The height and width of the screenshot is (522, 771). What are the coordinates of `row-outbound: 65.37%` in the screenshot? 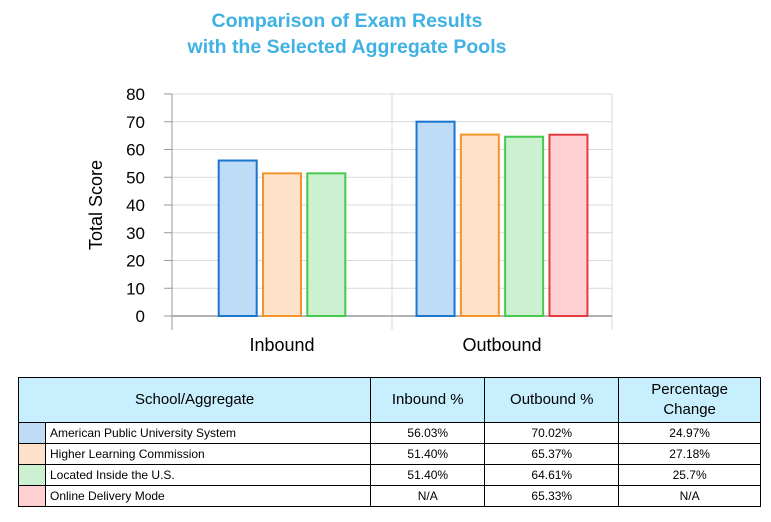 It's located at (552, 454).